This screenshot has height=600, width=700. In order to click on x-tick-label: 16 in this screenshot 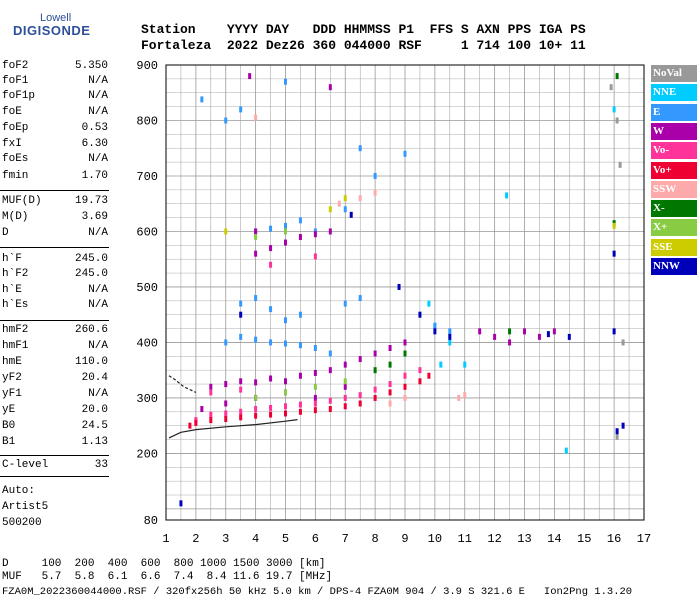, I will do `click(614, 539)`.